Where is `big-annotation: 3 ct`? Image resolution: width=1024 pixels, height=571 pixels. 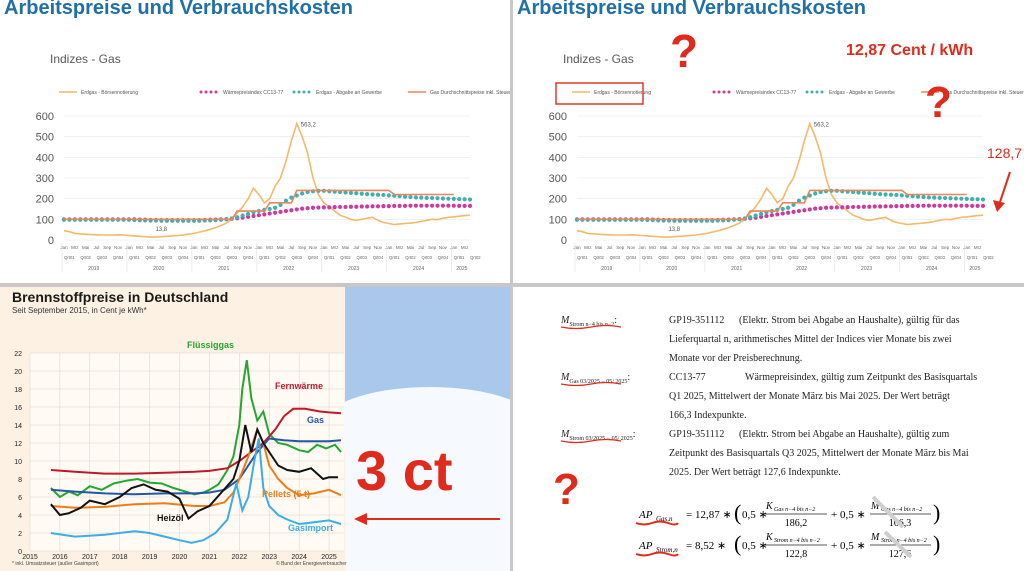 big-annotation: 3 ct is located at coordinates (404, 470).